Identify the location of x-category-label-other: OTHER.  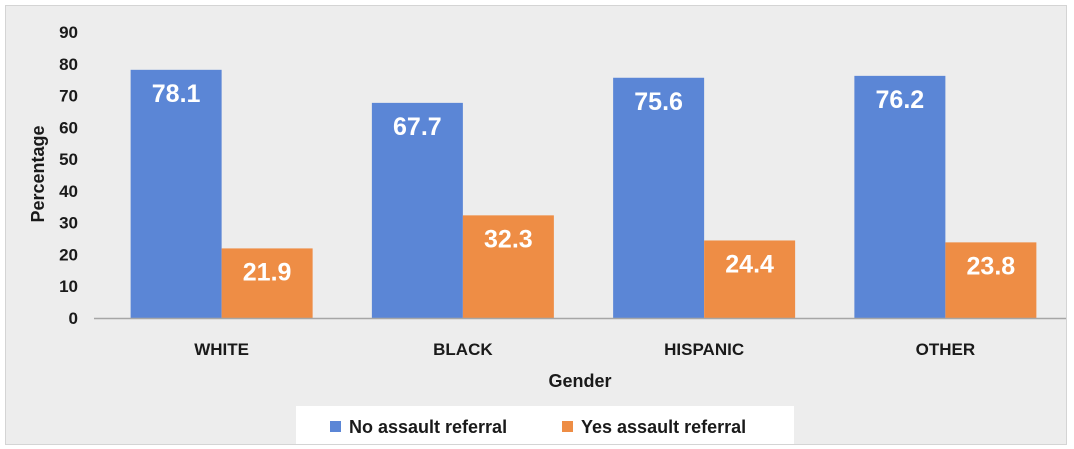
(946, 349).